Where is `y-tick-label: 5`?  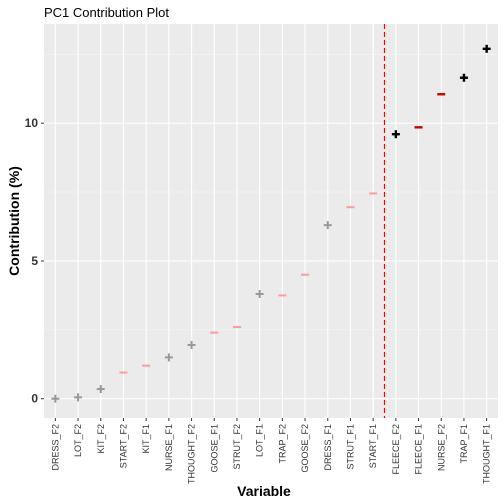
y-tick-label: 5 is located at coordinates (34, 261).